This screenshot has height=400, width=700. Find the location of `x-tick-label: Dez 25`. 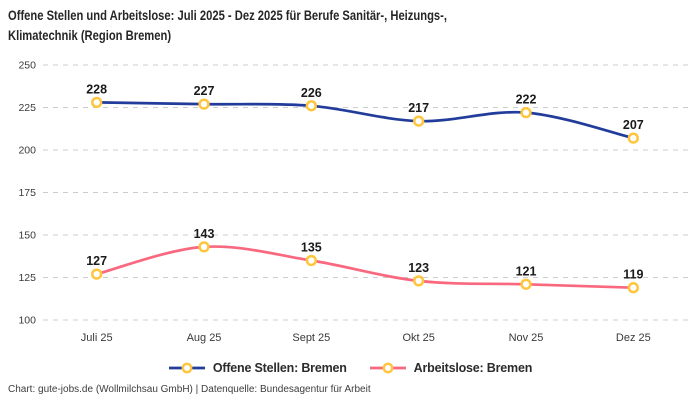

x-tick-label: Dez 25 is located at coordinates (633, 338).